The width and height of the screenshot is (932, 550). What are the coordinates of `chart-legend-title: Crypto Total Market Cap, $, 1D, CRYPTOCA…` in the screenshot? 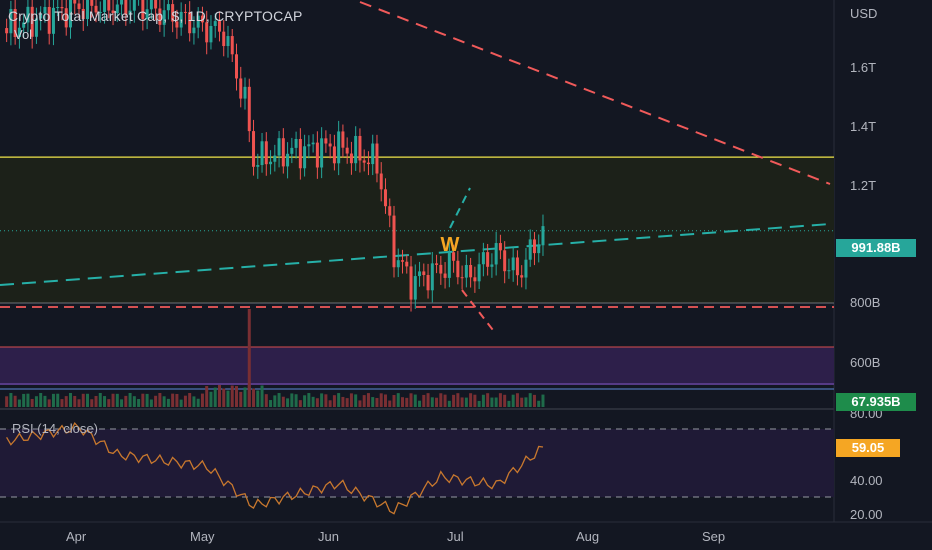 It's located at (155, 16).